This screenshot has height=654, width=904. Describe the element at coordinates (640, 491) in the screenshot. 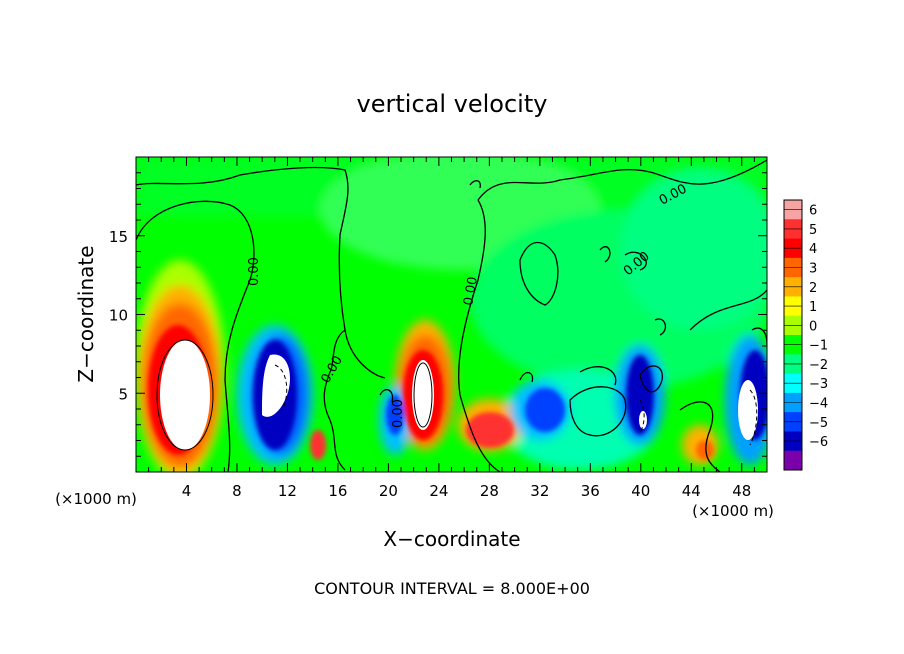

I see `x-tick-label: 40` at that location.